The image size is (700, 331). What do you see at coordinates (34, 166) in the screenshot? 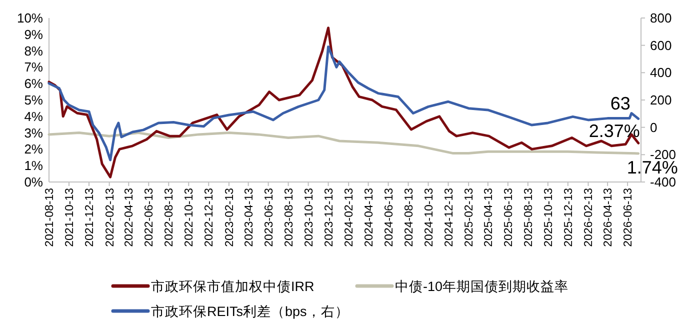
I see `y-tick-label: 1%` at bounding box center [34, 166].